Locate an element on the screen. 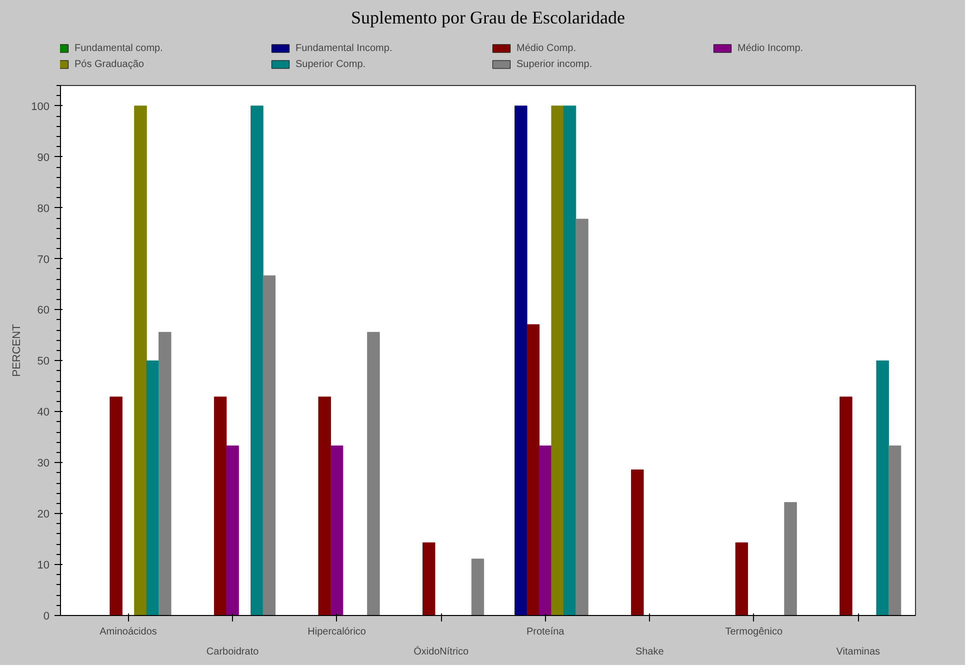 The width and height of the screenshot is (973, 671). y-tick-label: 60 is located at coordinates (43, 310).